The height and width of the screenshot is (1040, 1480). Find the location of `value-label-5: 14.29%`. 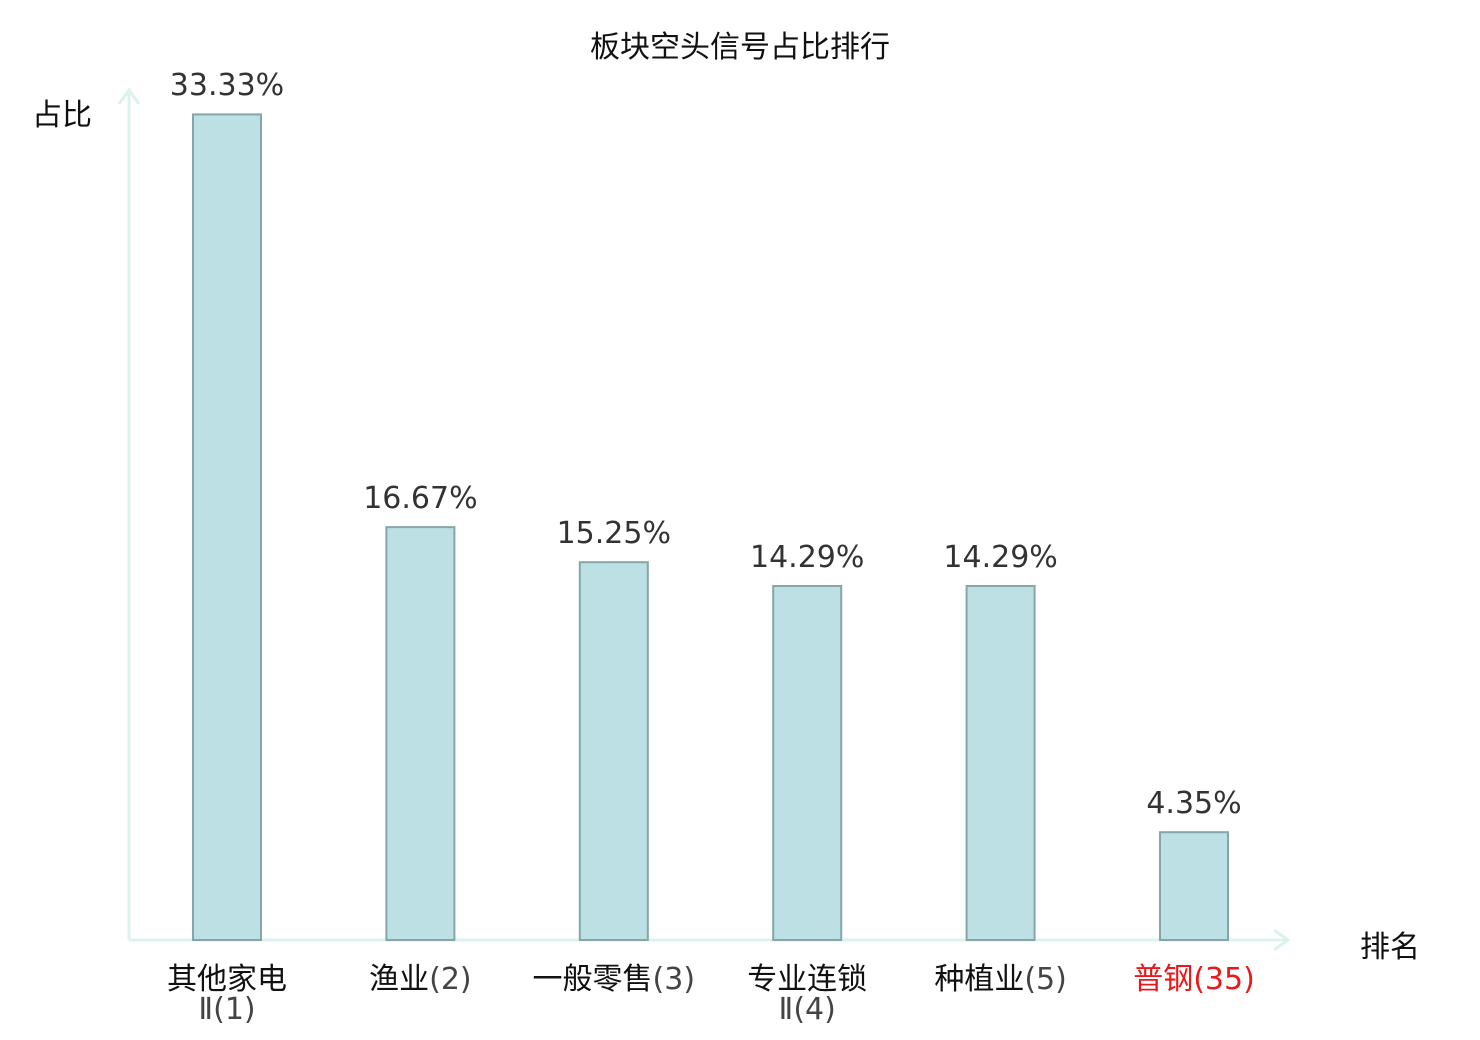

value-label-5: 14.29% is located at coordinates (1000, 558).